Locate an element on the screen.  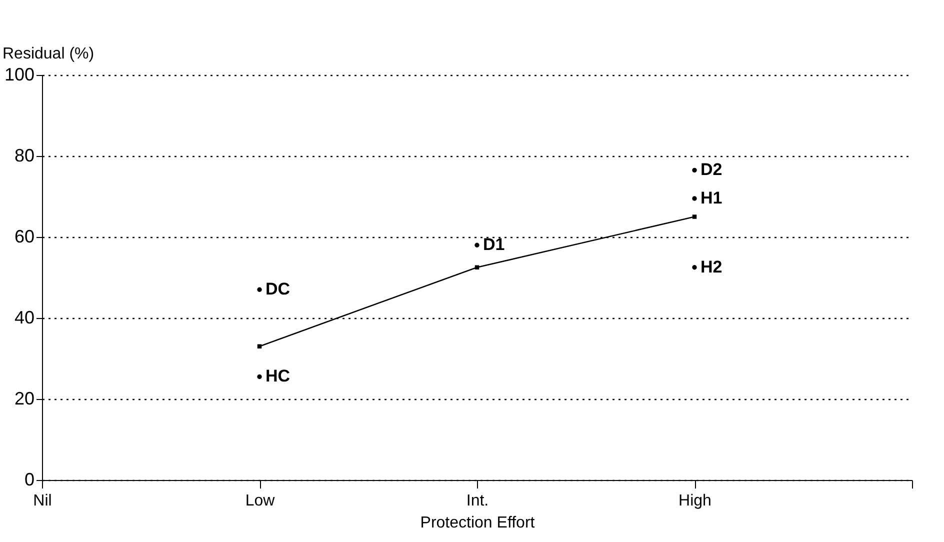
series-label: H2 is located at coordinates (711, 266).